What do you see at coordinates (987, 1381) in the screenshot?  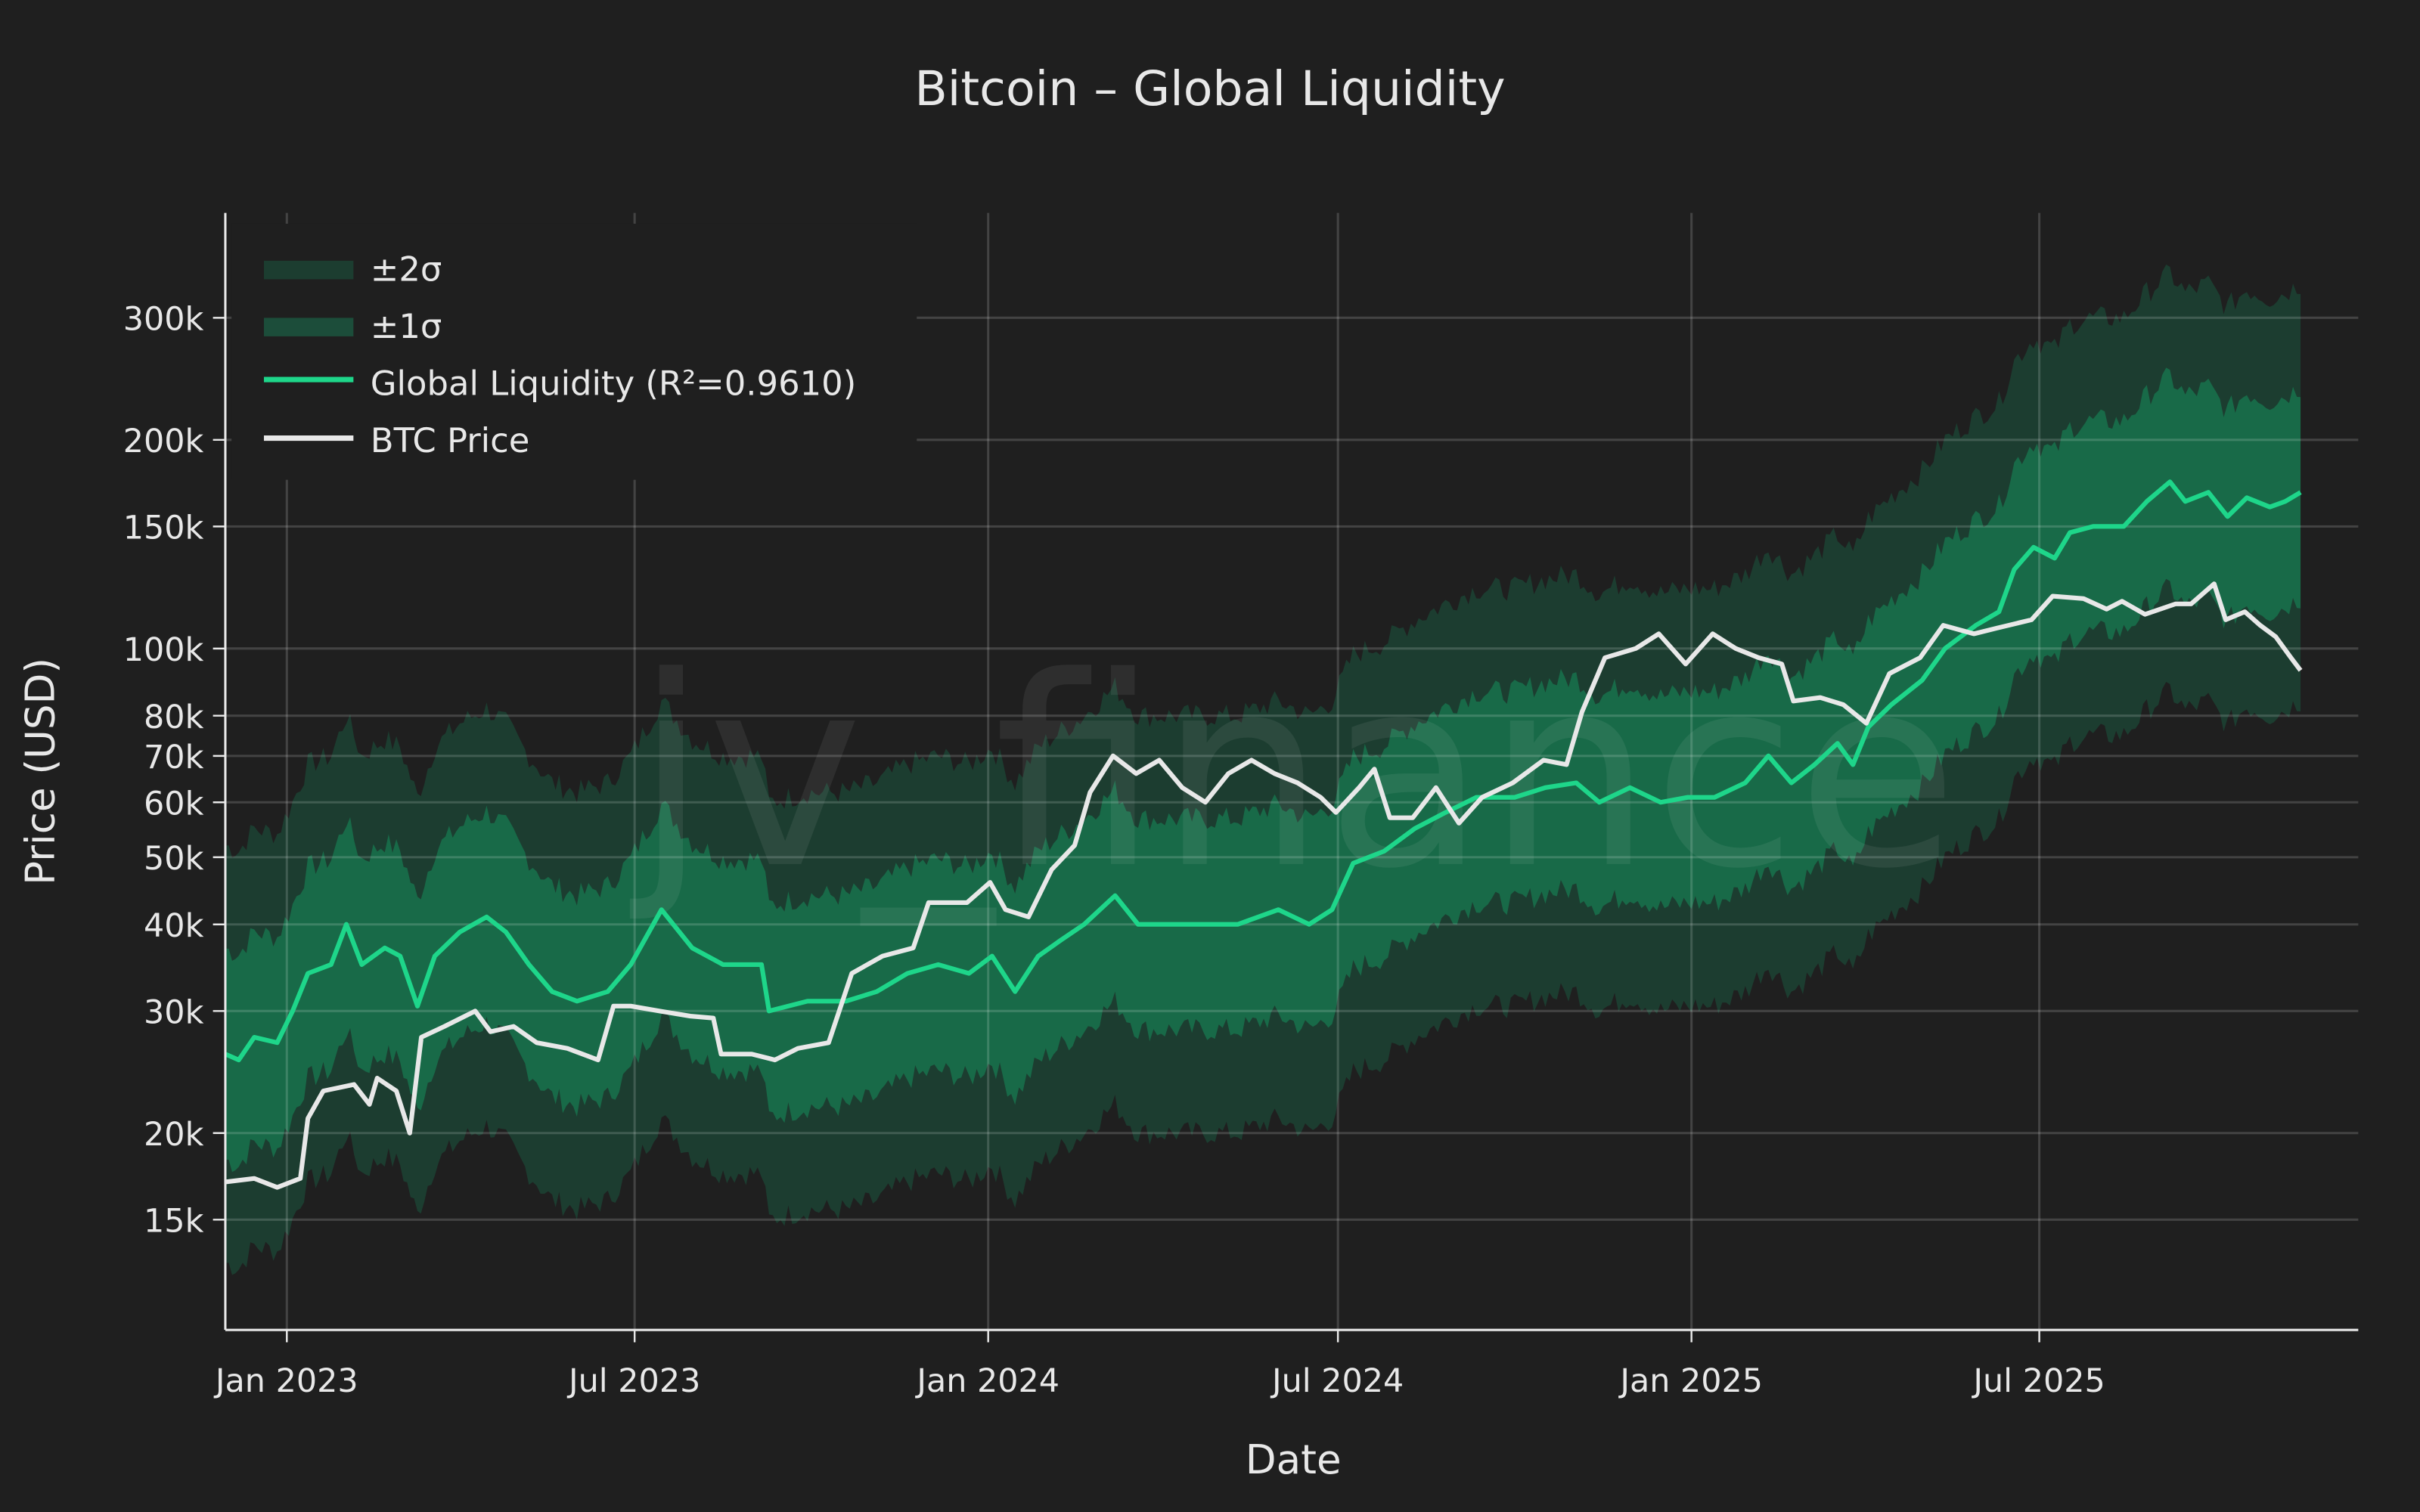 I see `x-tick-label: Jan 2024` at bounding box center [987, 1381].